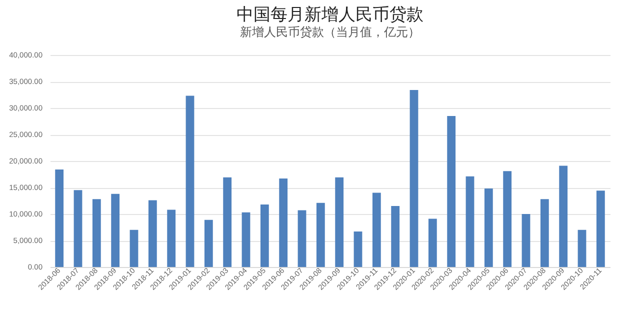 The image size is (641, 334). Describe the element at coordinates (330, 32) in the screenshot. I see `chart-subtitle: 新增人民币贷款（当月值，亿元）` at that location.